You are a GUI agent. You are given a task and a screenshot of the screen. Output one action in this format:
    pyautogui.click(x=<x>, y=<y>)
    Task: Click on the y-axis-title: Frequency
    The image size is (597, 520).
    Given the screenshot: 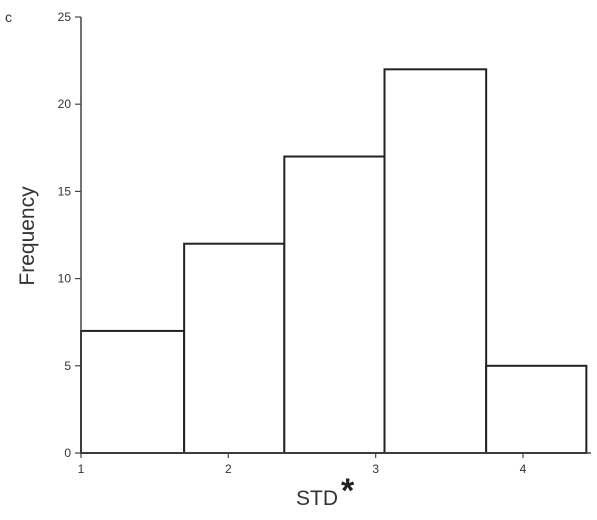 What is the action you would take?
    pyautogui.click(x=27, y=236)
    